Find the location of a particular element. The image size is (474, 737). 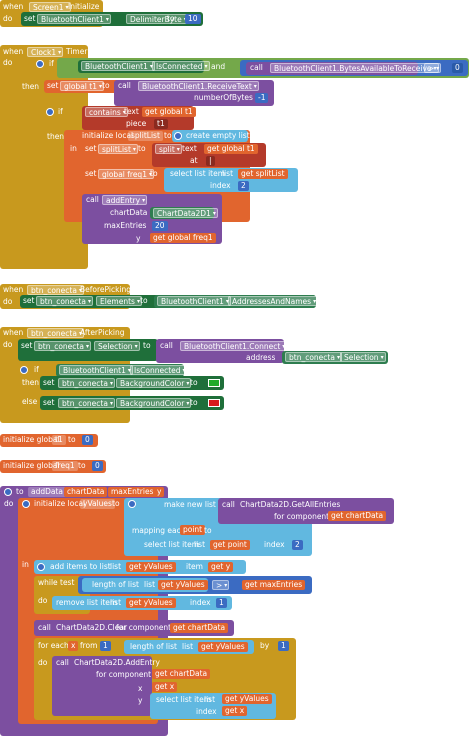

point-var: point is located at coordinates (193, 530).